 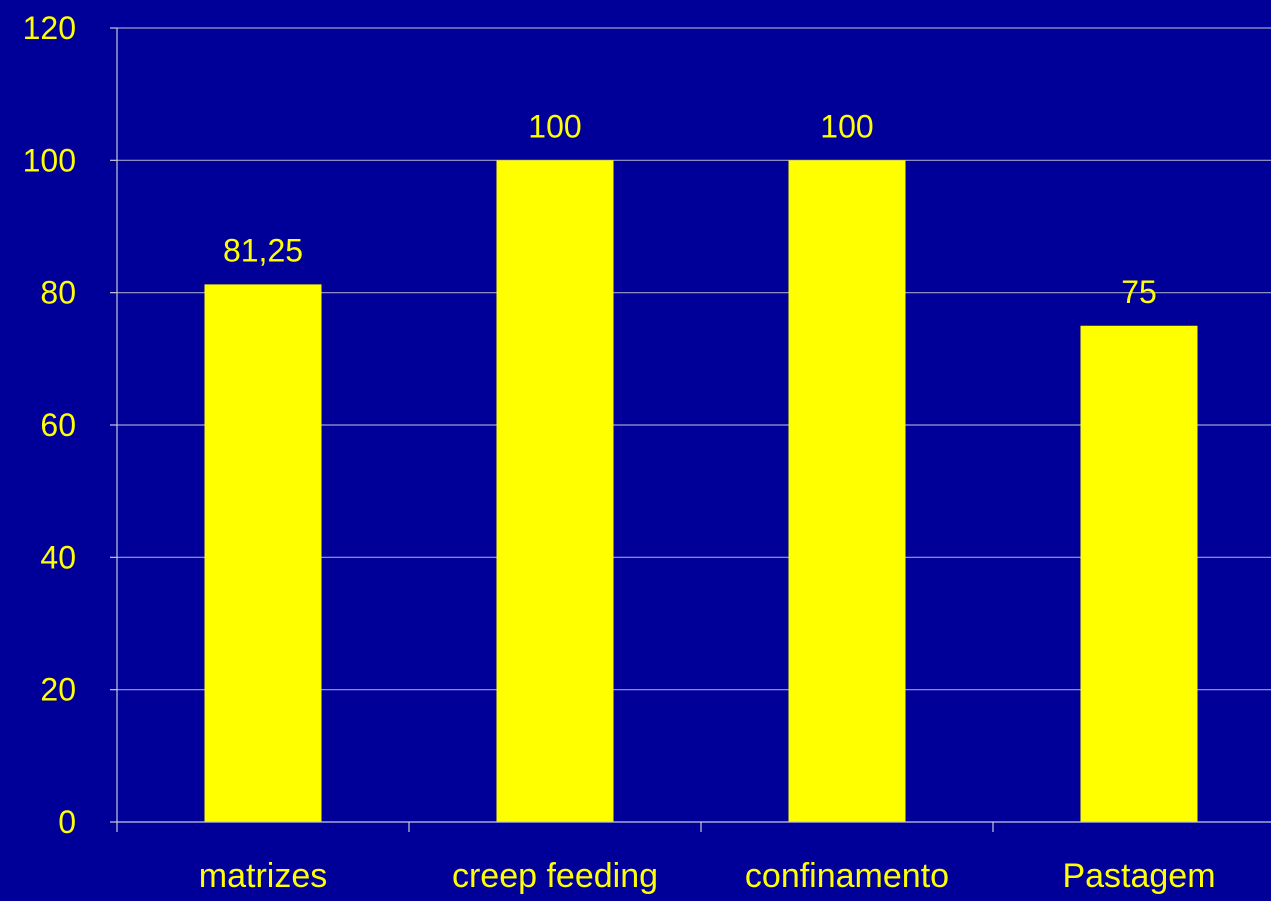 I want to click on bar-confinamento, so click(x=847, y=491).